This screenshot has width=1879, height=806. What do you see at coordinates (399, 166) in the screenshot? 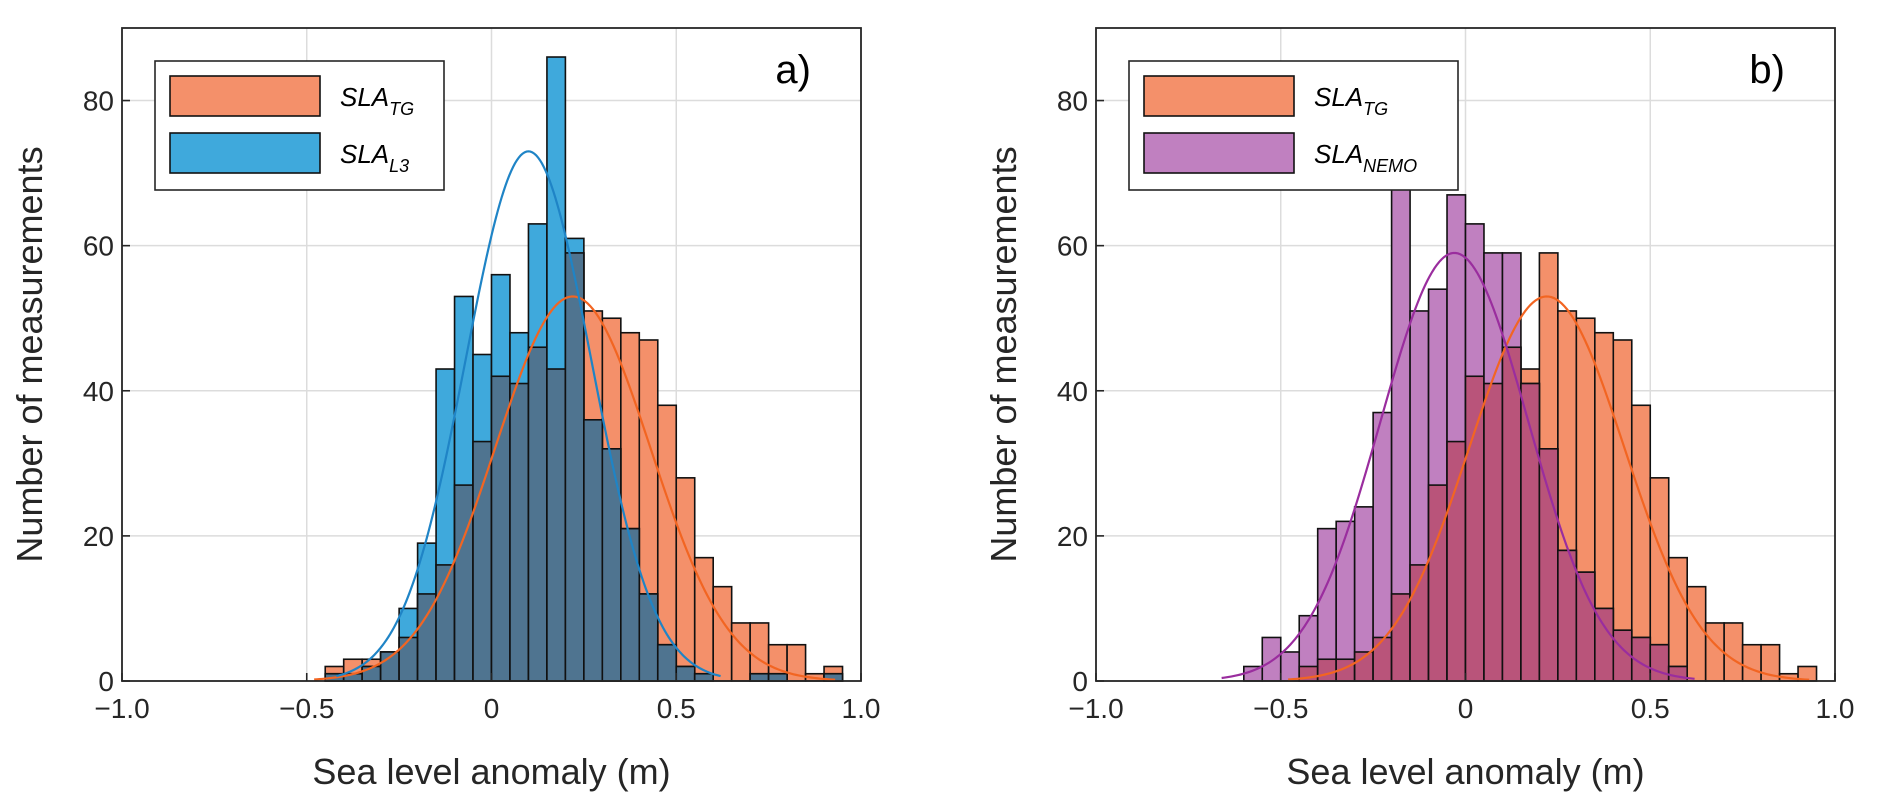
I see `legend-entry-subscript: L3` at bounding box center [399, 166].